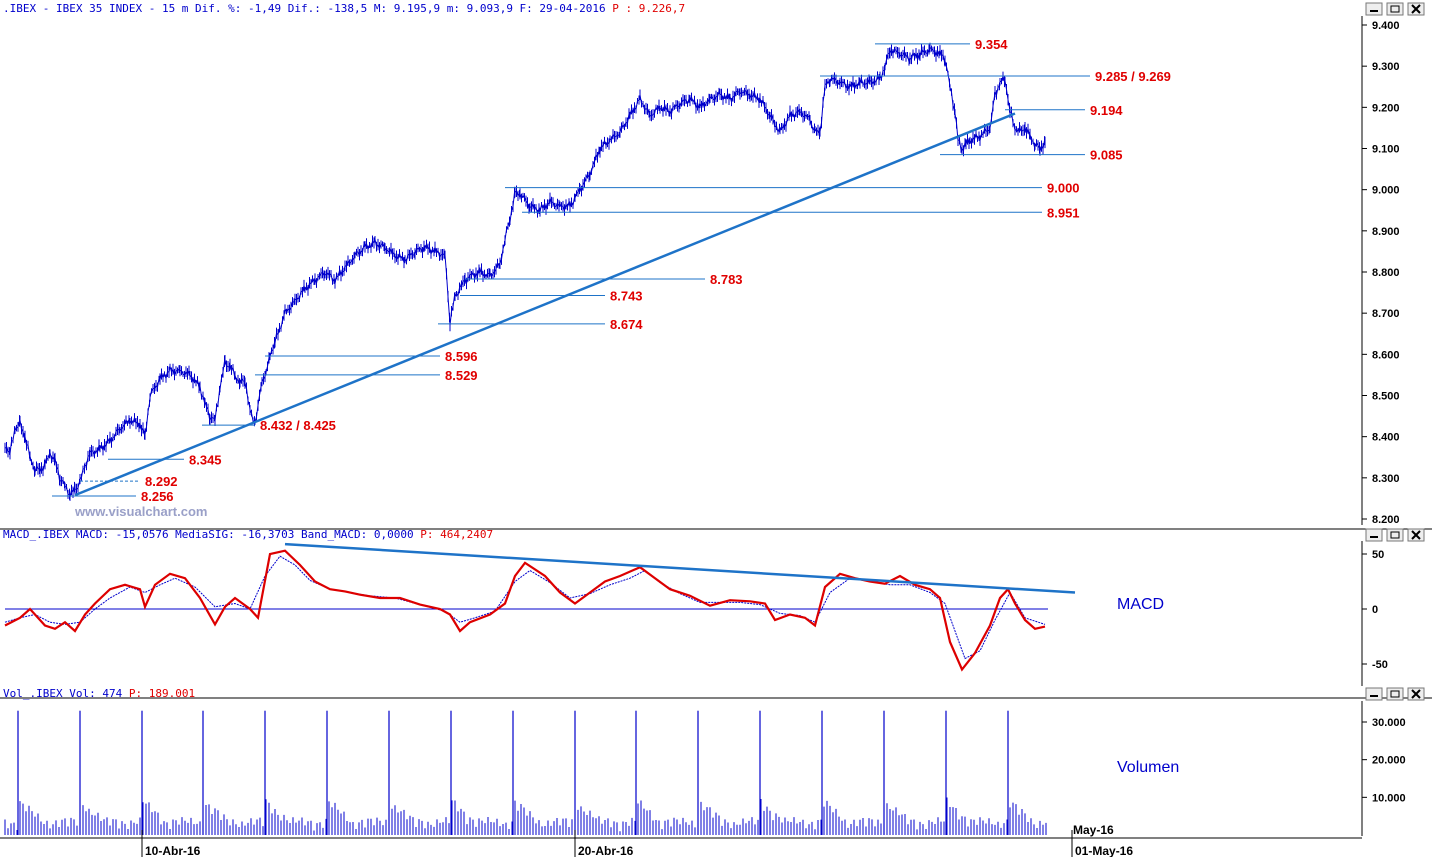 Image resolution: width=1432 pixels, height=857 pixels. What do you see at coordinates (173, 850) in the screenshot?
I see `x-tick-label: 10-Abr-16` at bounding box center [173, 850].